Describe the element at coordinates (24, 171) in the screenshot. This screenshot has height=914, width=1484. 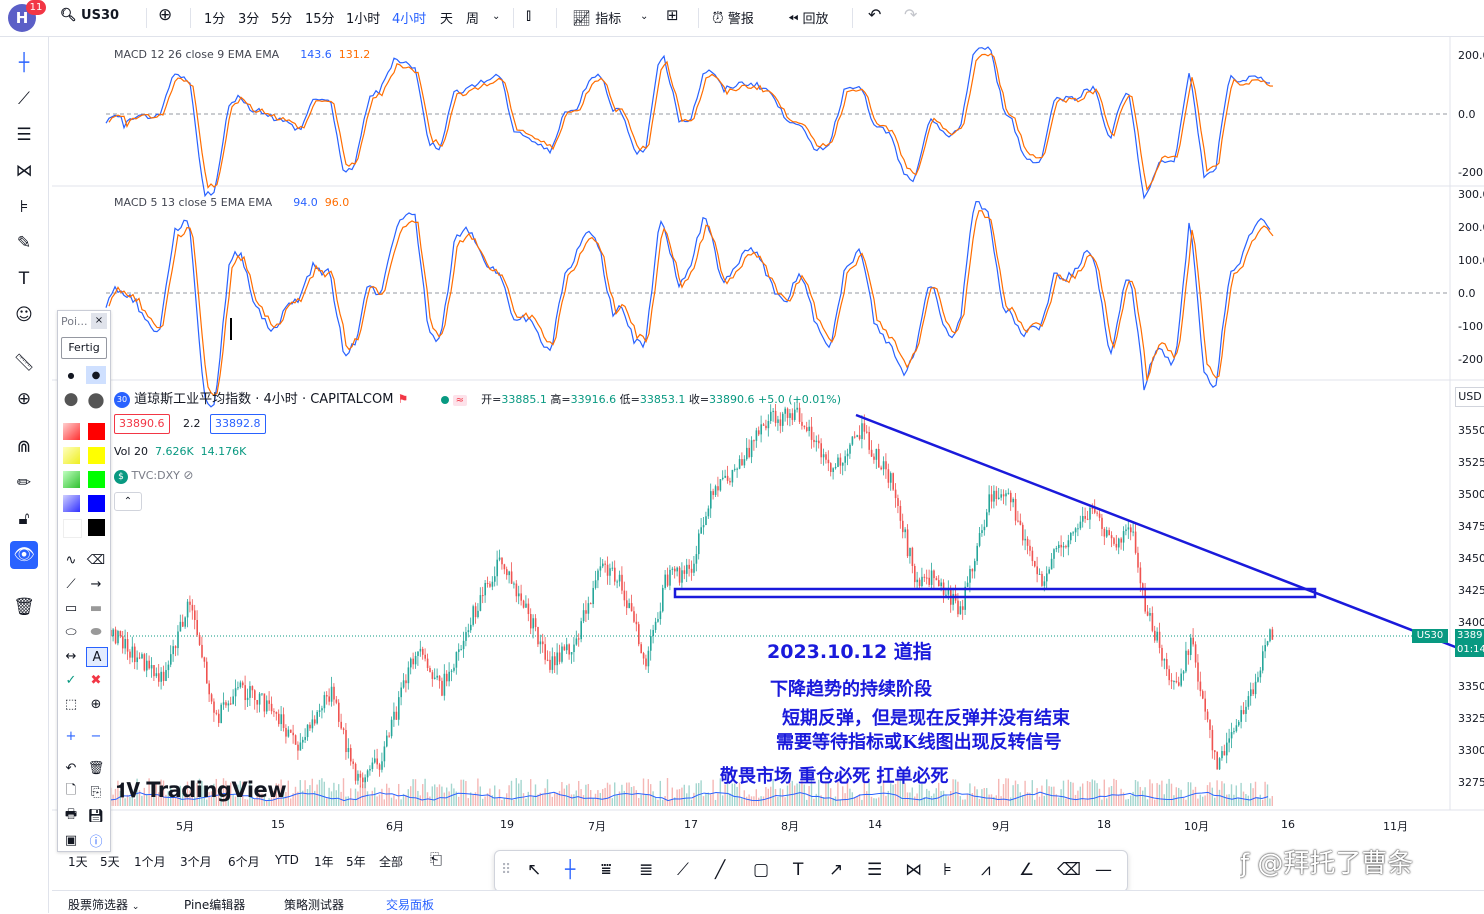
I see `pattern-icon: ⋈` at that location.